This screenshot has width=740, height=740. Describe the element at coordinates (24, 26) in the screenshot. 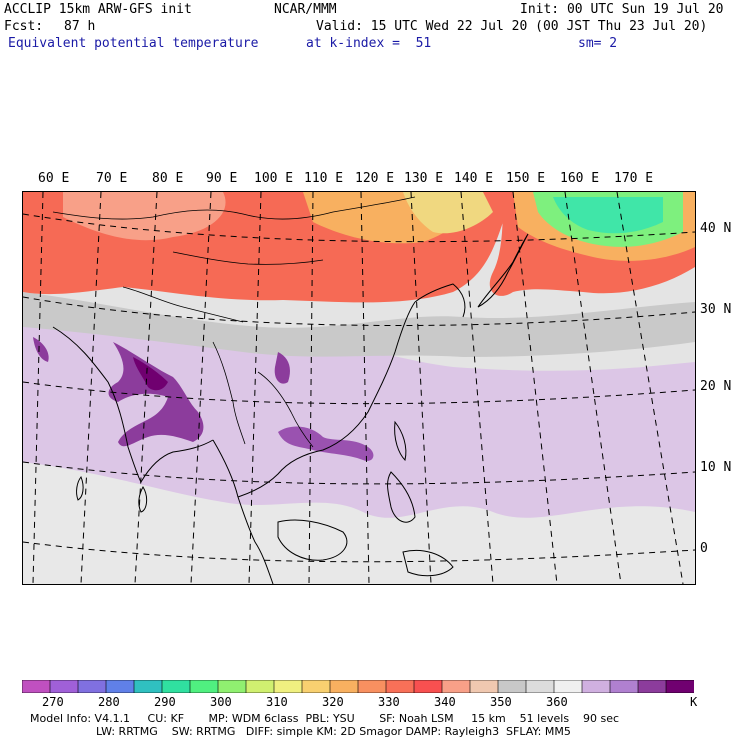

I see `forecast-label: Fcst:` at that location.